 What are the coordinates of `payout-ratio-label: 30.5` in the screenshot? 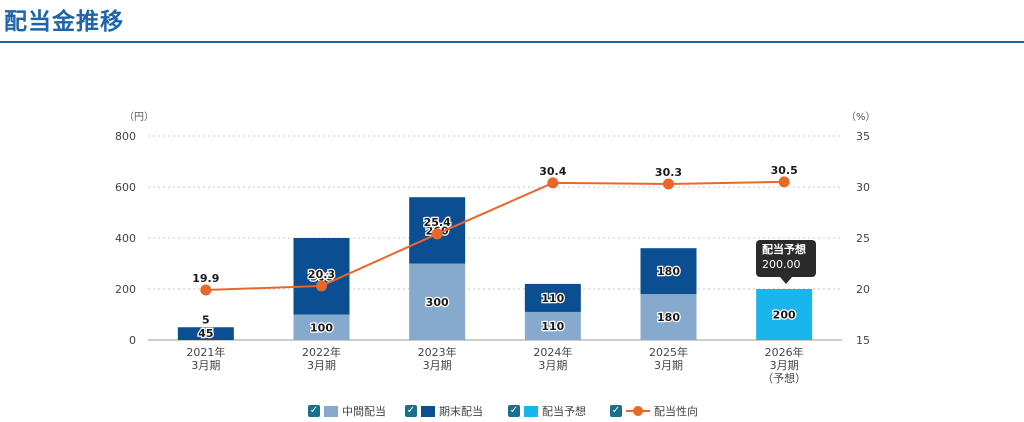 It's located at (784, 170).